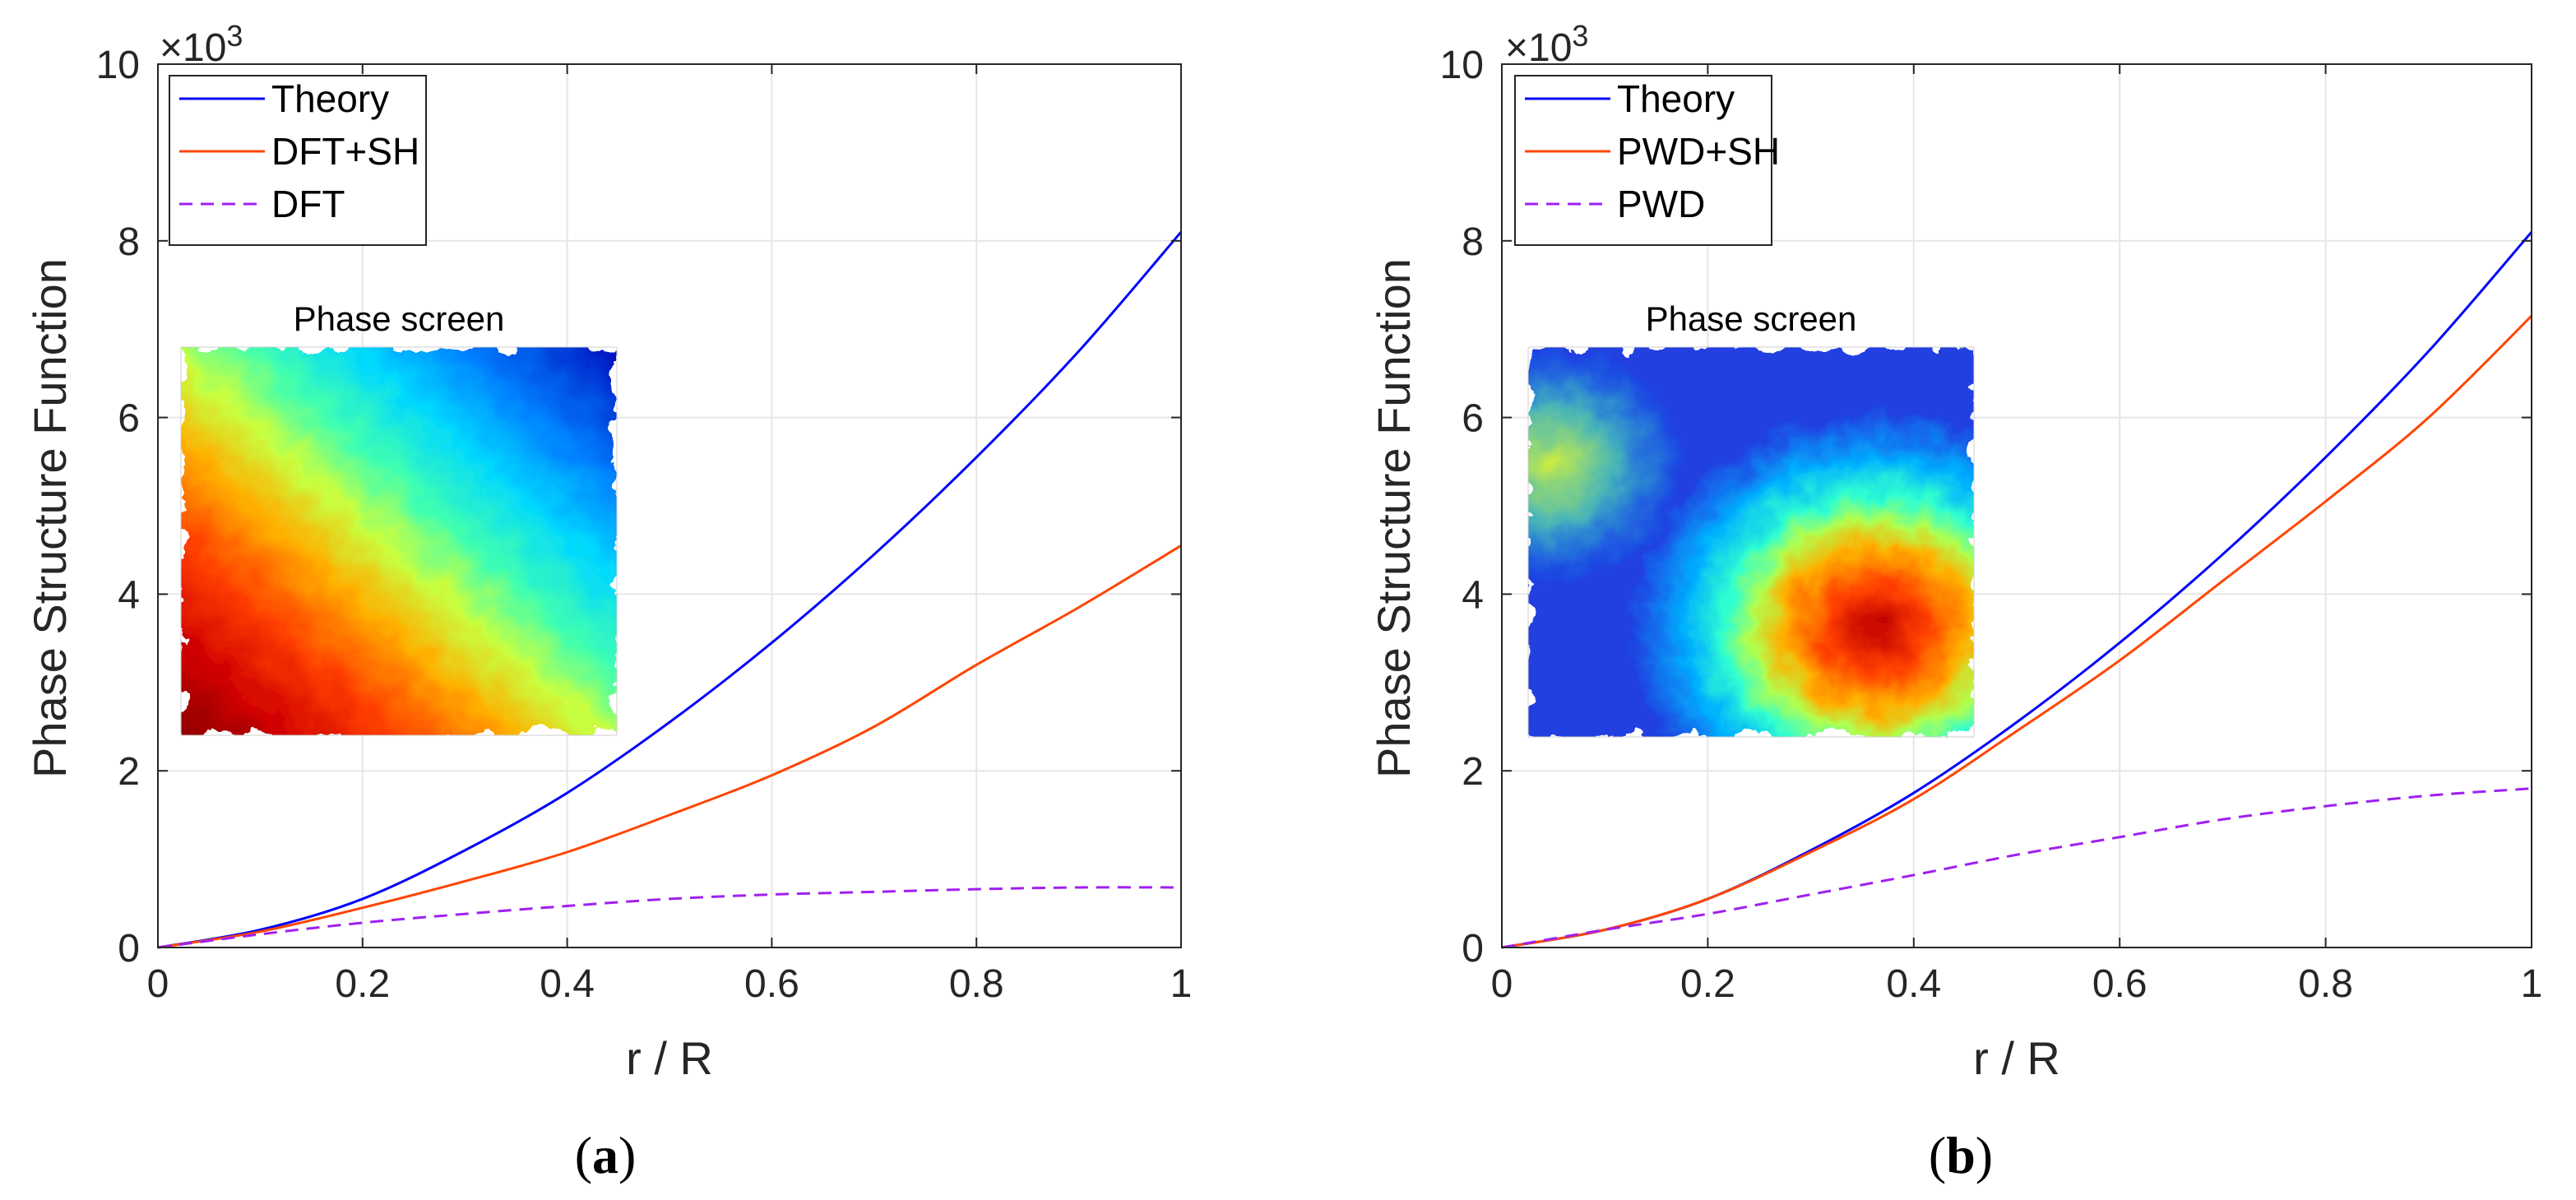 This screenshot has height=1200, width=2576. I want to click on y-axis-label-b: Phase Structure Function, so click(1394, 518).